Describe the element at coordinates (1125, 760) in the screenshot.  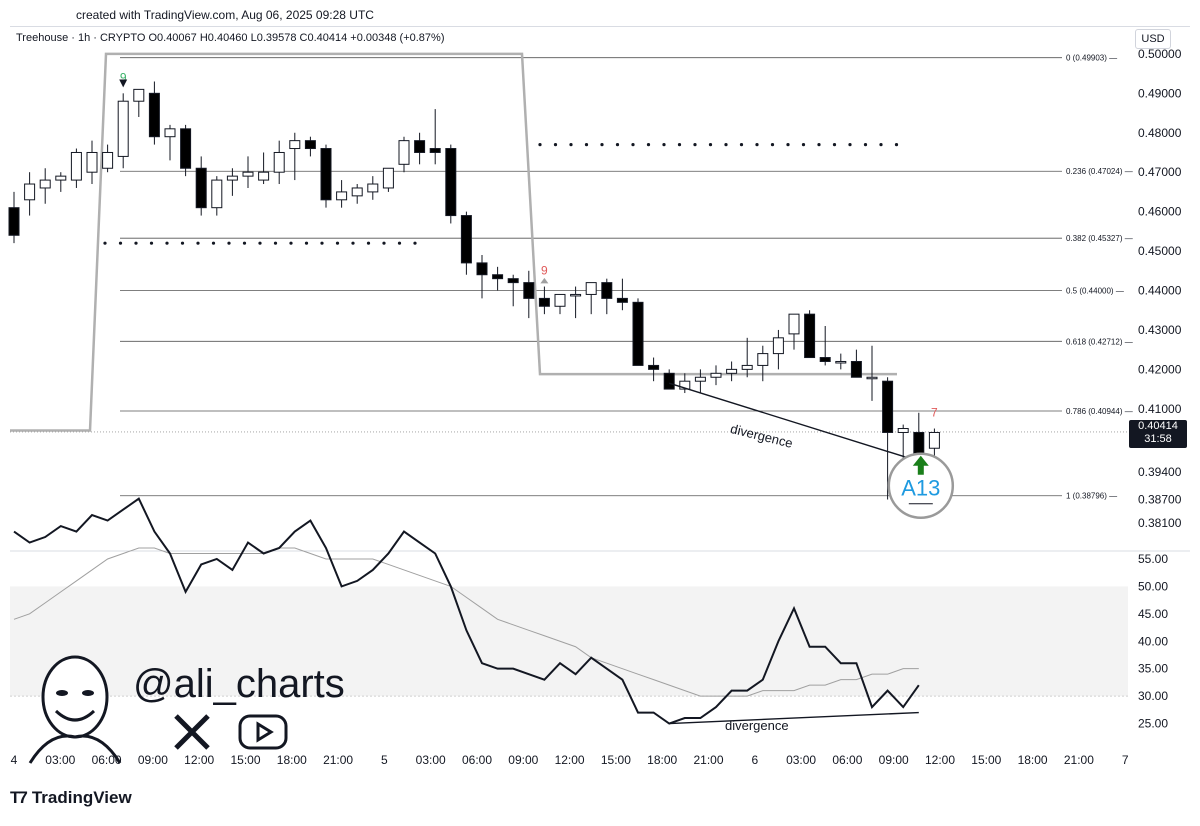
I see `time-axis-label: 7` at that location.